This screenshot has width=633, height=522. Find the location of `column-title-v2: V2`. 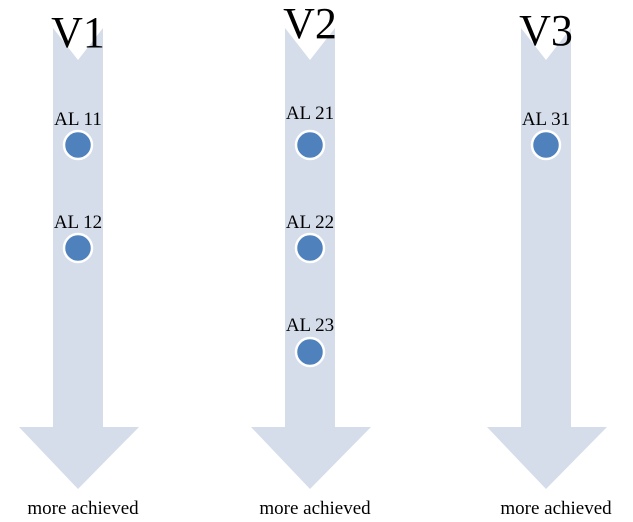

column-title-v2: V2 is located at coordinates (310, 24).